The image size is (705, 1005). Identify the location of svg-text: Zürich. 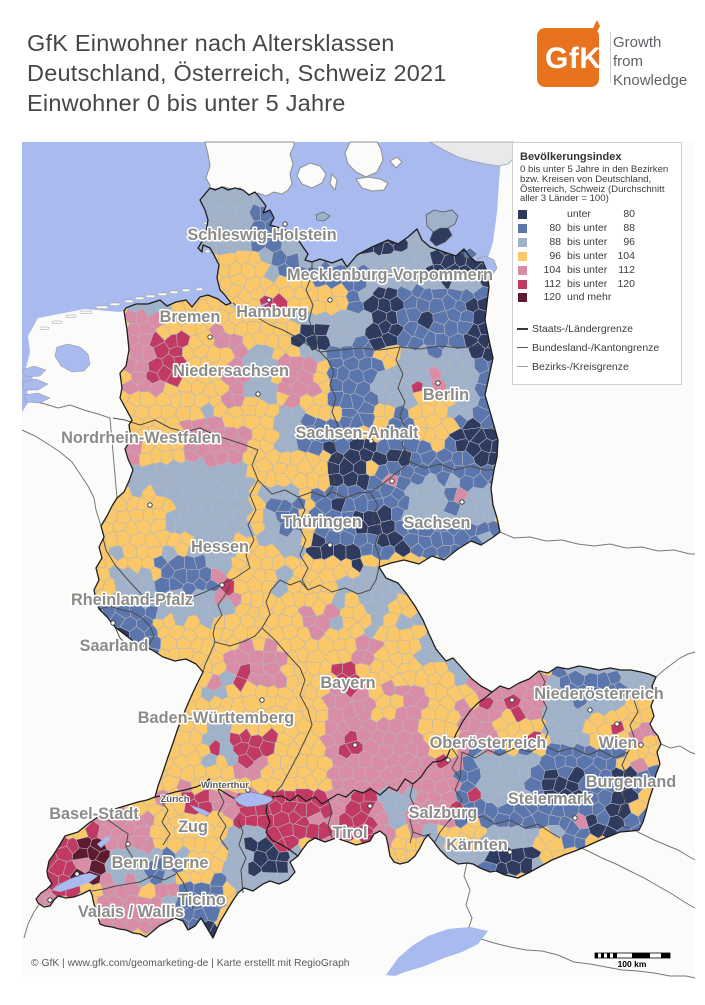
(174, 799).